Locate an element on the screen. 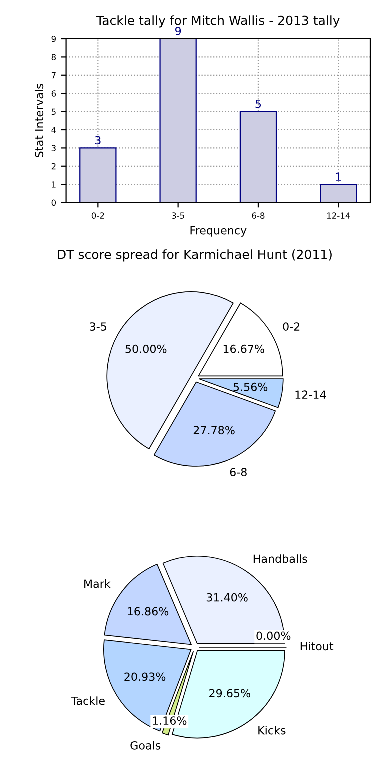 This screenshot has width=390, height=780. x-tick-label: 0-2 is located at coordinates (98, 215).